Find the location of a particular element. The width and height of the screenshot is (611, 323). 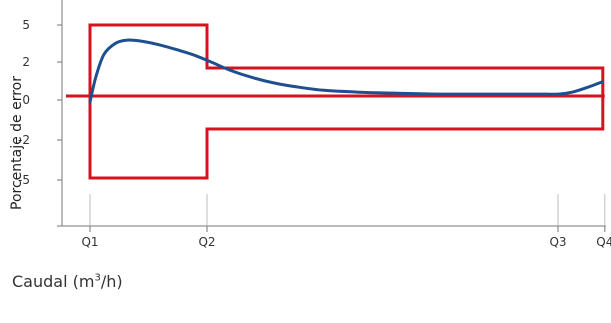

x-tick-label: Q2 is located at coordinates (206, 242).